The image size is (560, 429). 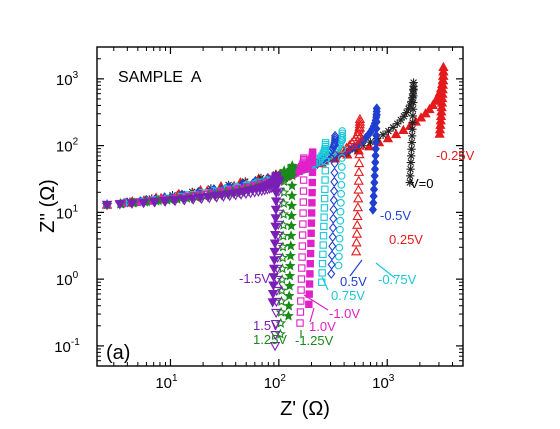 What do you see at coordinates (76, 275) in the screenshot?
I see `y-tick-exponent: 0` at bounding box center [76, 275].